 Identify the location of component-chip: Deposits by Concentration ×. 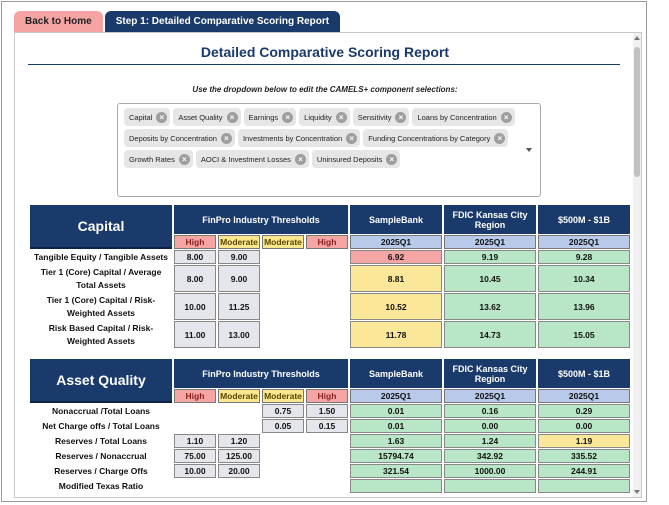
(179, 138).